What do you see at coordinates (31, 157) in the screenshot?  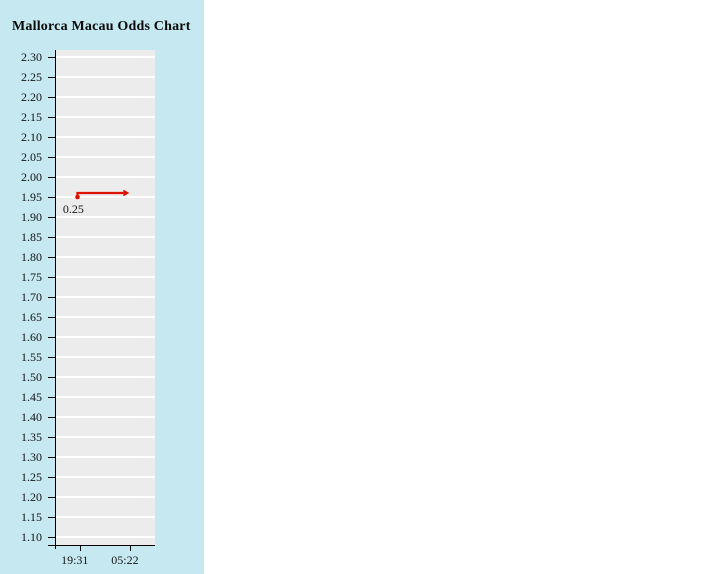 I see `y-tick-label: 2.05` at bounding box center [31, 157].